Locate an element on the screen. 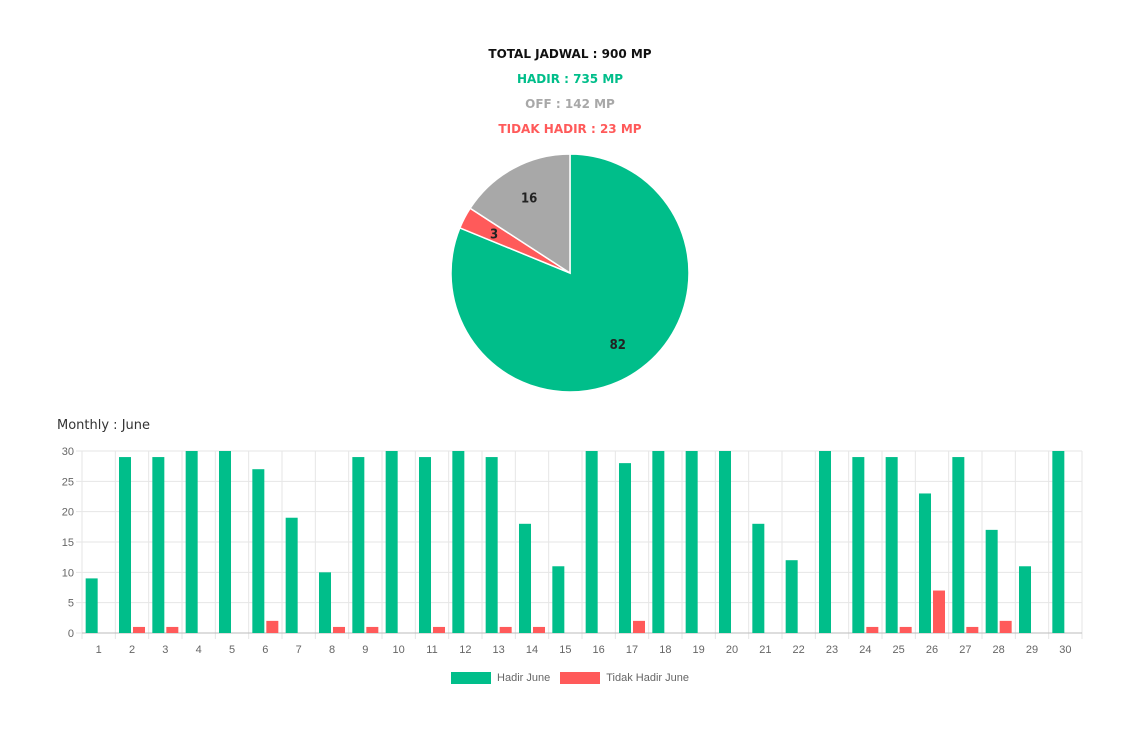 The width and height of the screenshot is (1140, 739). x-tick-label: 24 is located at coordinates (865, 650).